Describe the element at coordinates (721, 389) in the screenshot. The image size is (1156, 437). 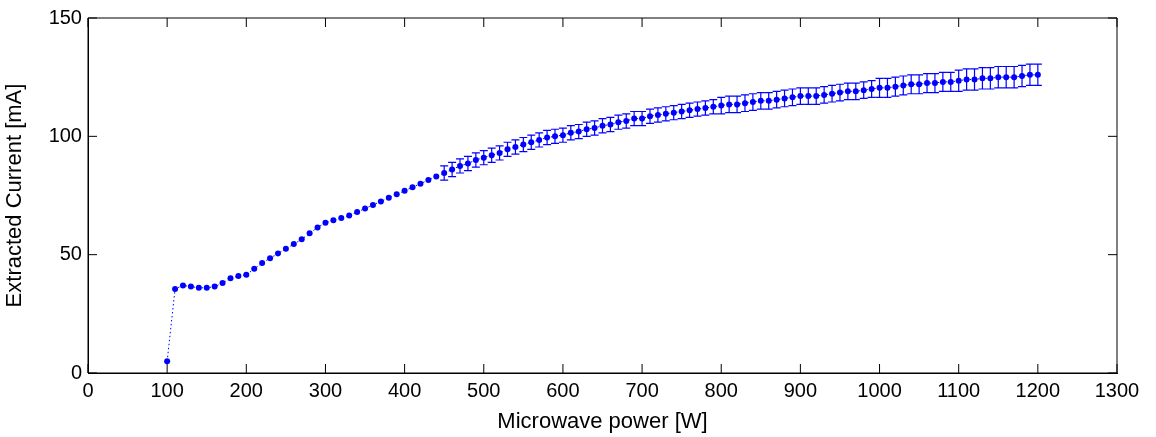
I see `x-tick-label: 800` at that location.